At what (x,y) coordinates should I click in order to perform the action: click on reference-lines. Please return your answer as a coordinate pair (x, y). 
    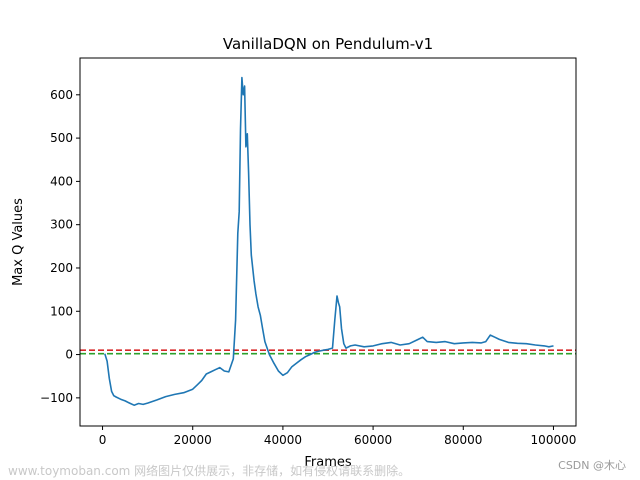
    Looking at the image, I should click on (328, 352).